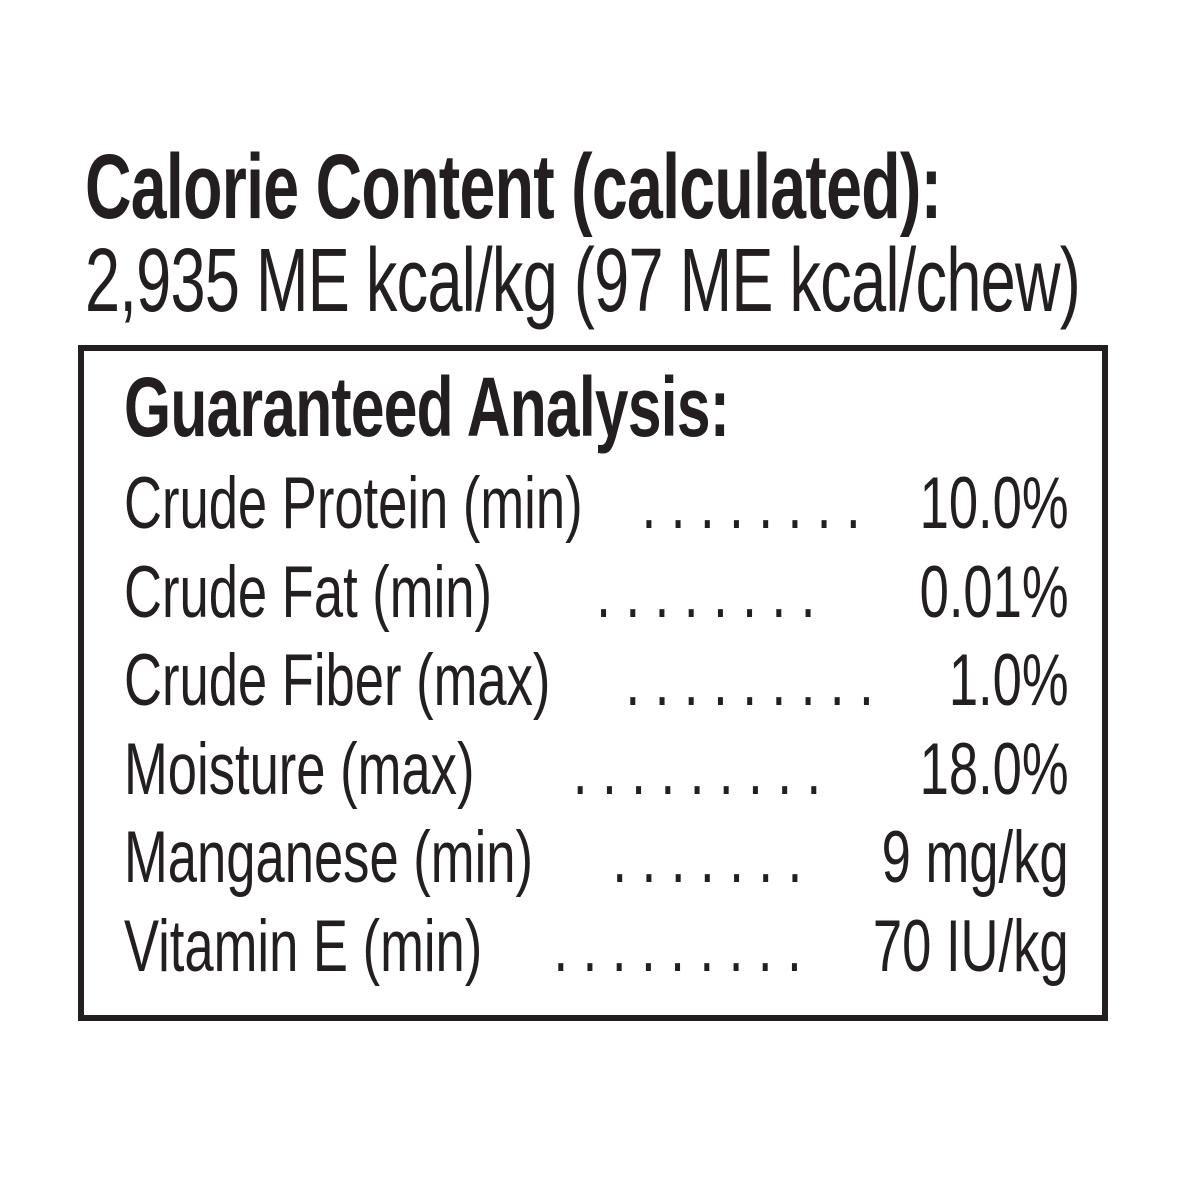 The width and height of the screenshot is (1200, 1200). I want to click on analysis-row-crude-fat: Crude Fat (min) . . . . . . . . 0.01%, so click(596, 600).